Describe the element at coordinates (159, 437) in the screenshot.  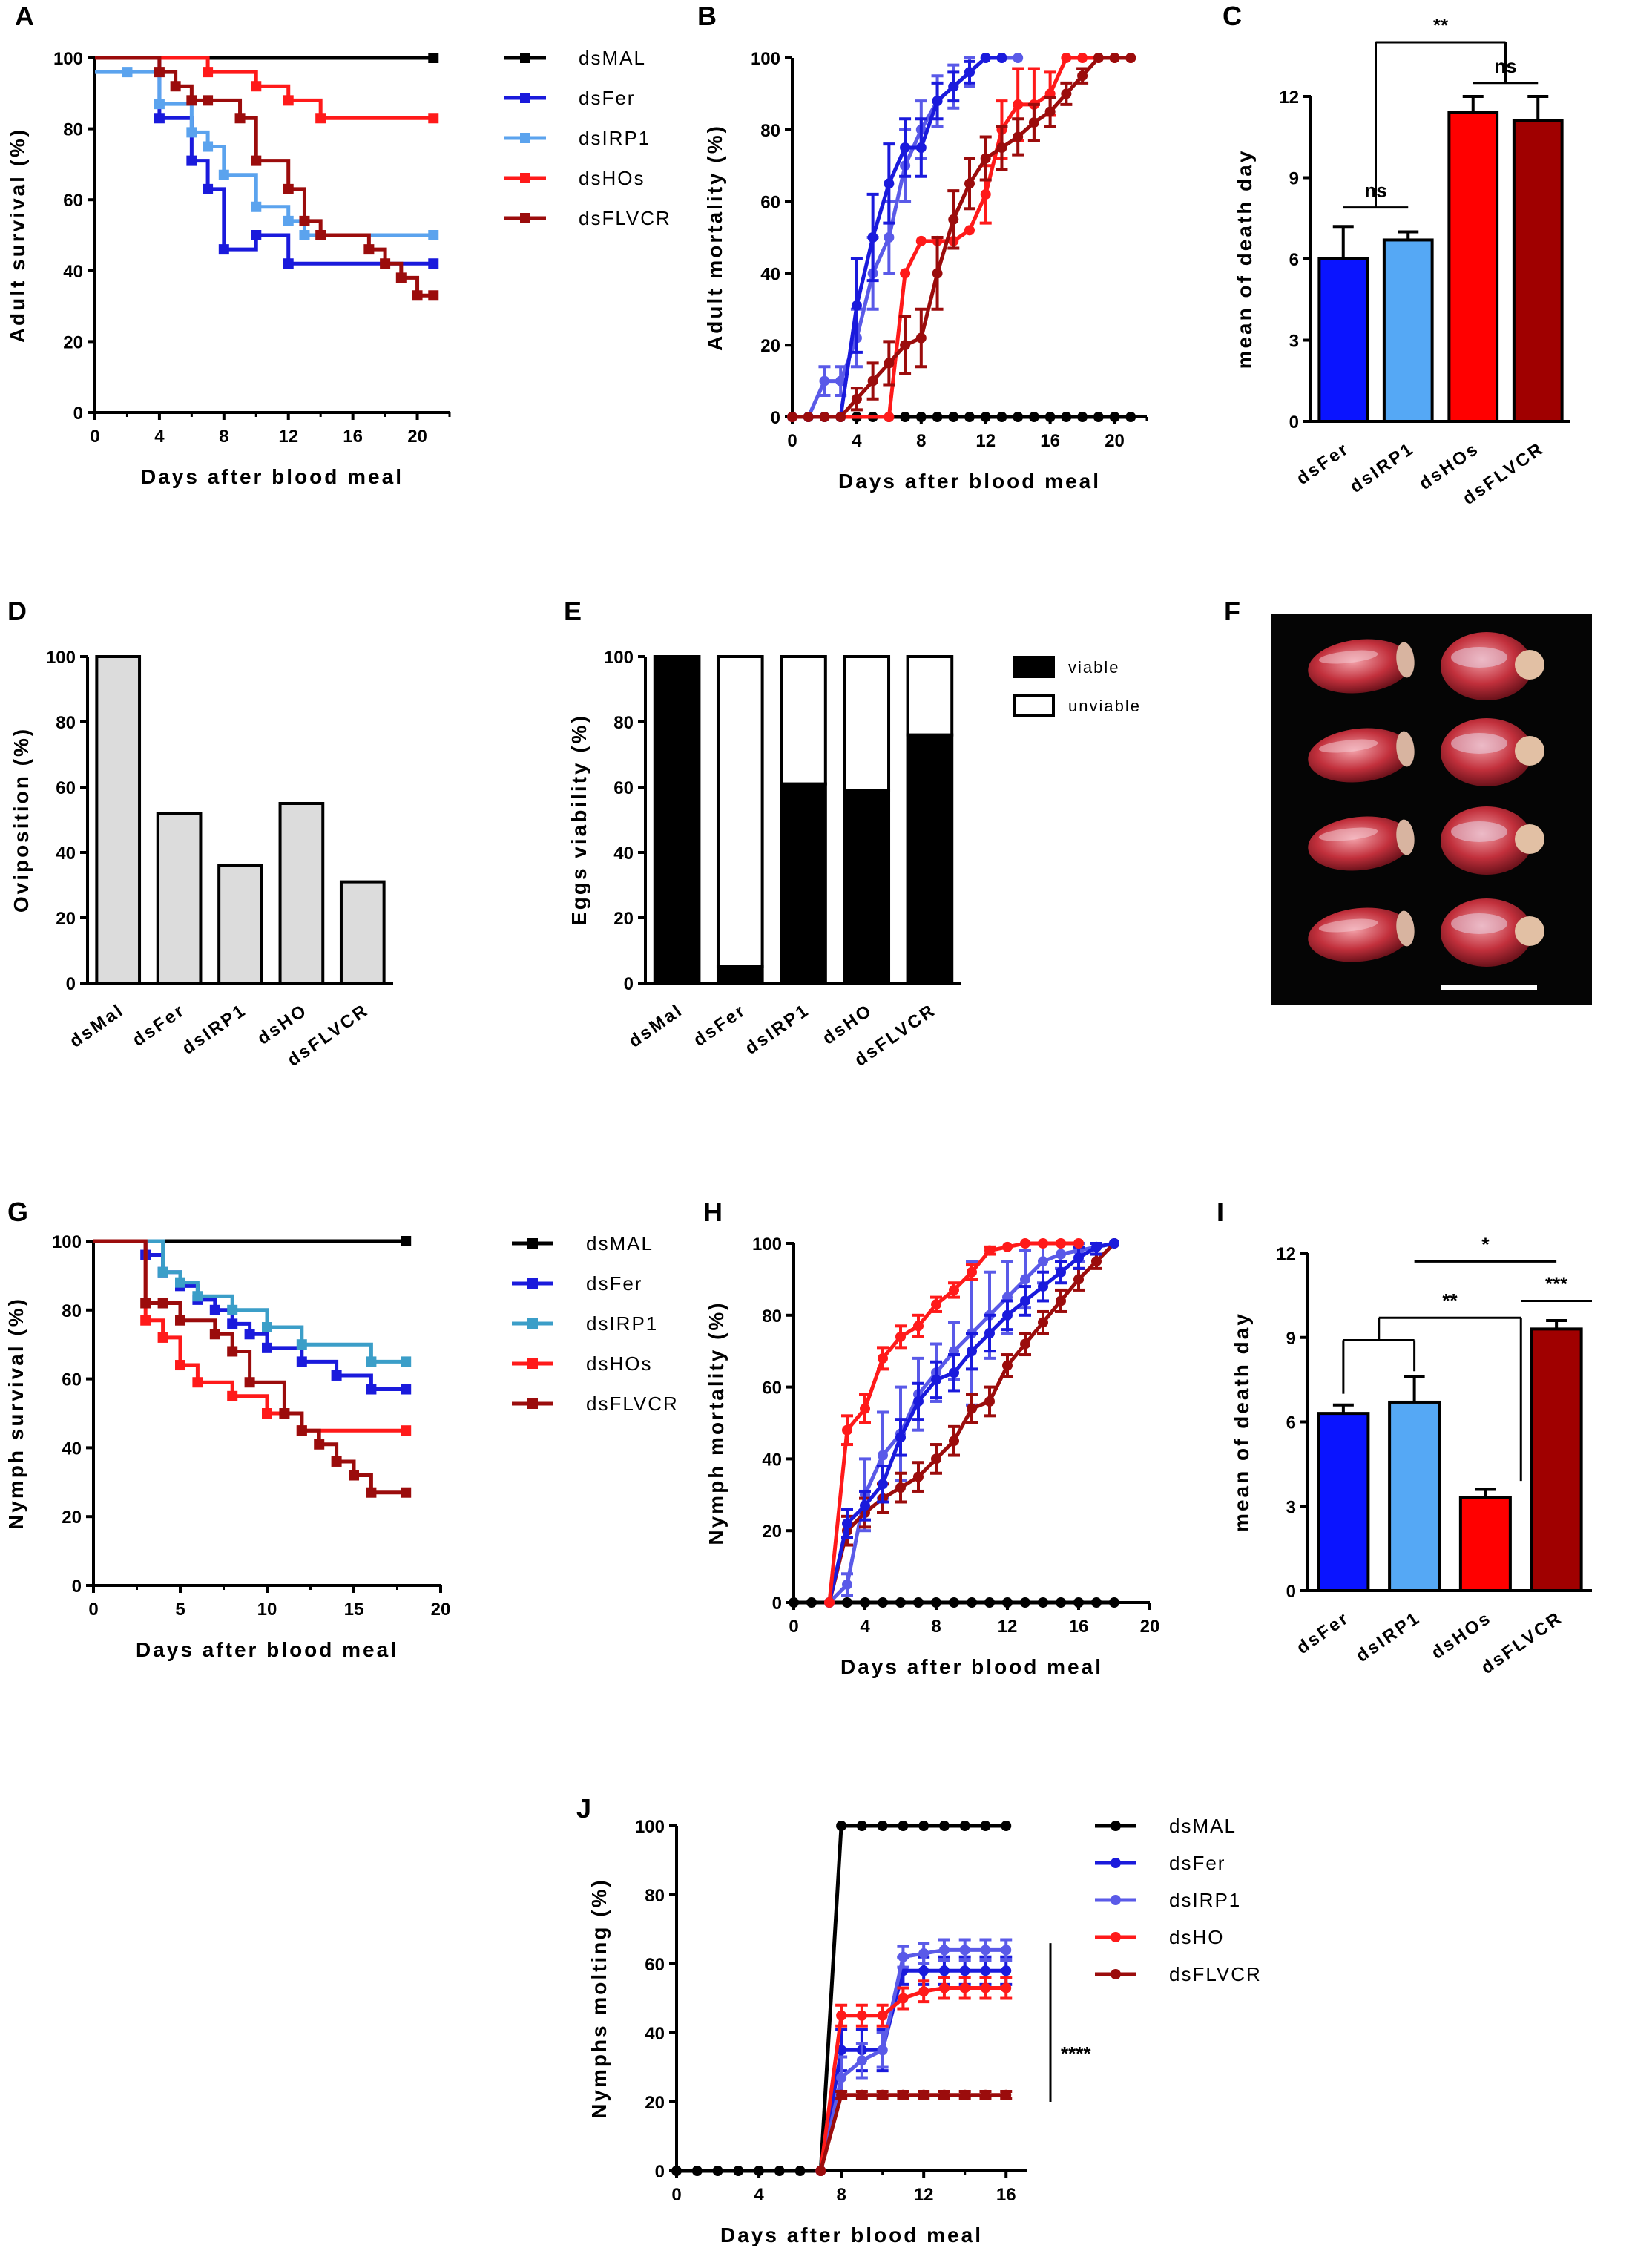
I see `x-tick-label: 4` at that location.